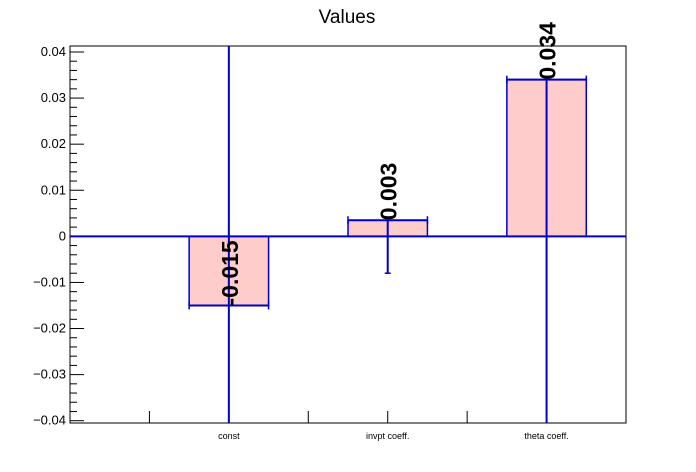  What do you see at coordinates (53, 51) in the screenshot?
I see `y-tick-label: 0.04` at bounding box center [53, 51].